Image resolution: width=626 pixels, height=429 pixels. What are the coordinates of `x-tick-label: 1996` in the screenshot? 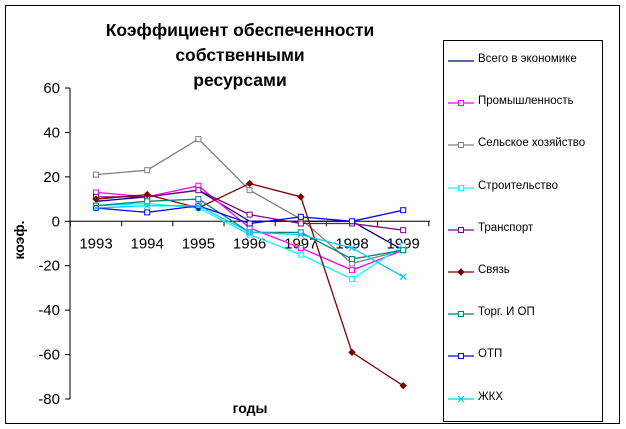 It's located at (249, 243).